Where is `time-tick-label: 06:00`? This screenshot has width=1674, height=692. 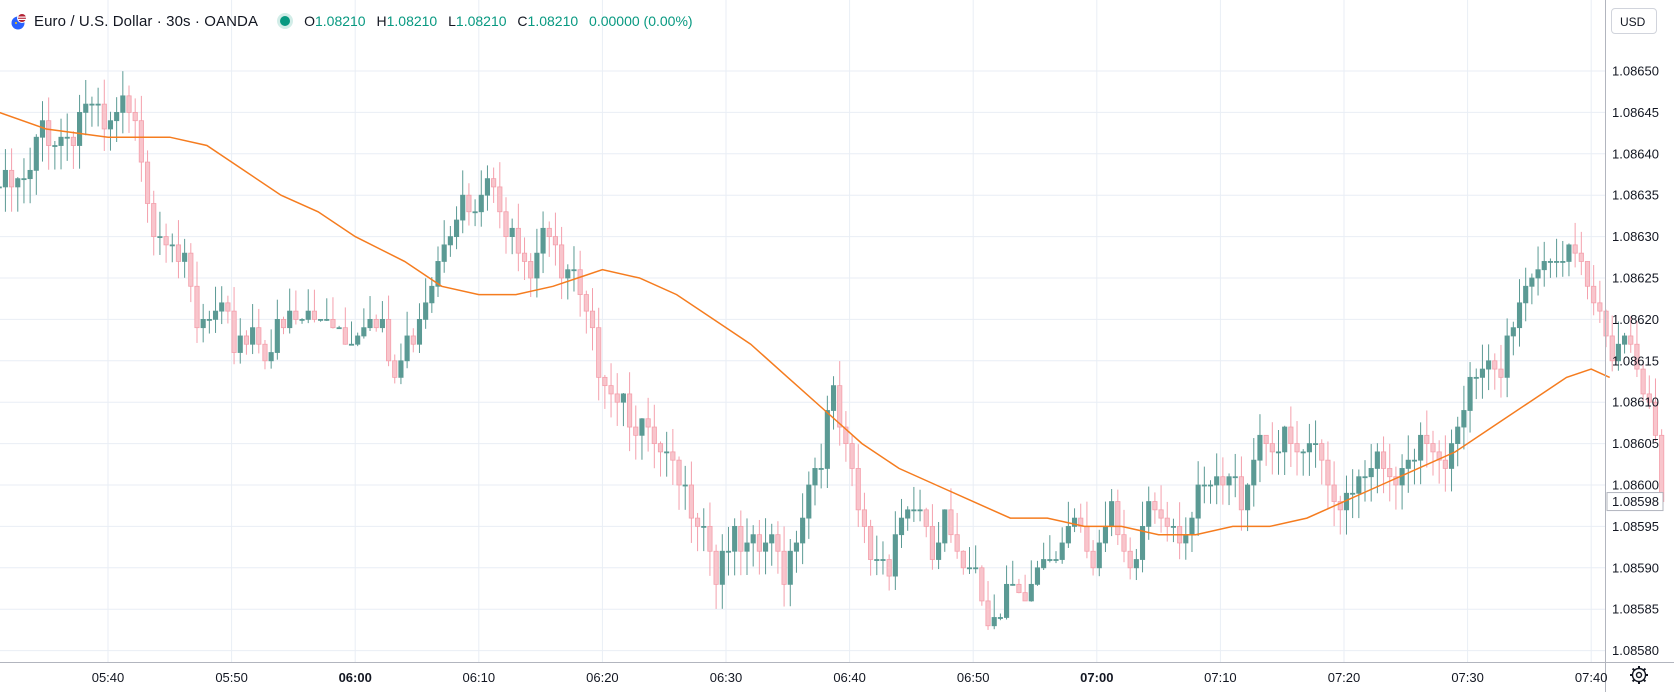
time-tick-label: 06:00 is located at coordinates (355, 677).